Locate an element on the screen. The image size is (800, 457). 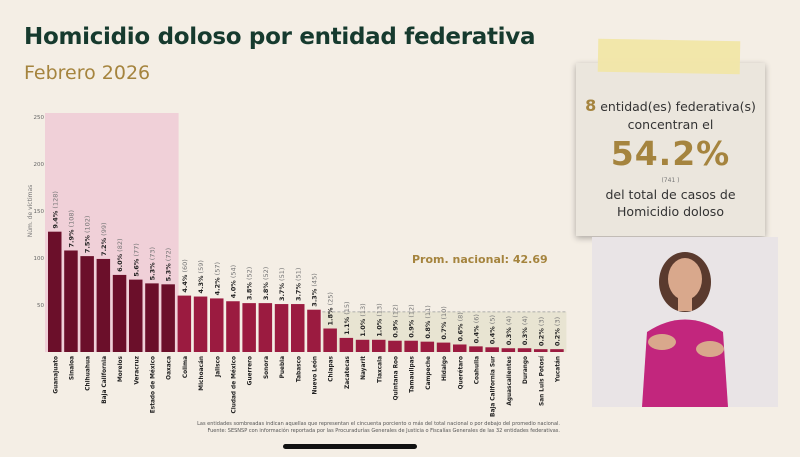
x-tick-label: Campeche is located at coordinates (429, 373).